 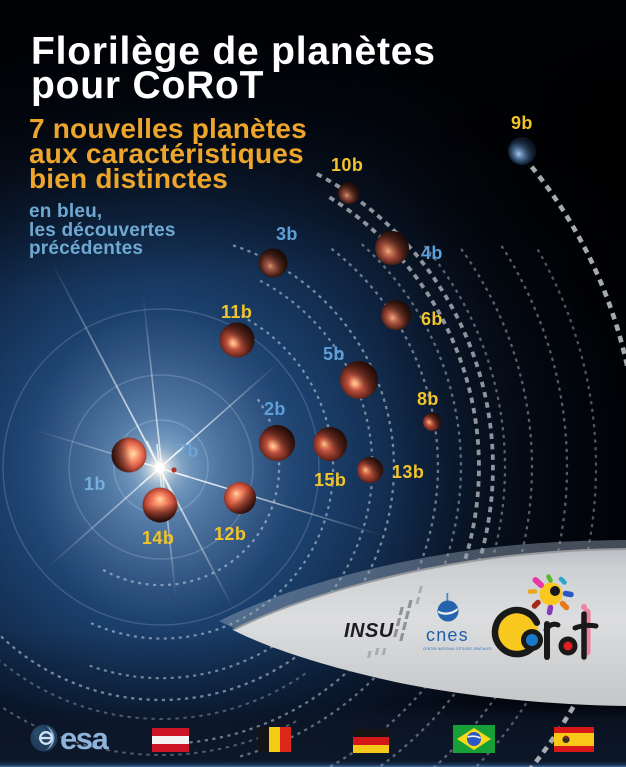 I want to click on svg-text: 6b, so click(x=432, y=319).